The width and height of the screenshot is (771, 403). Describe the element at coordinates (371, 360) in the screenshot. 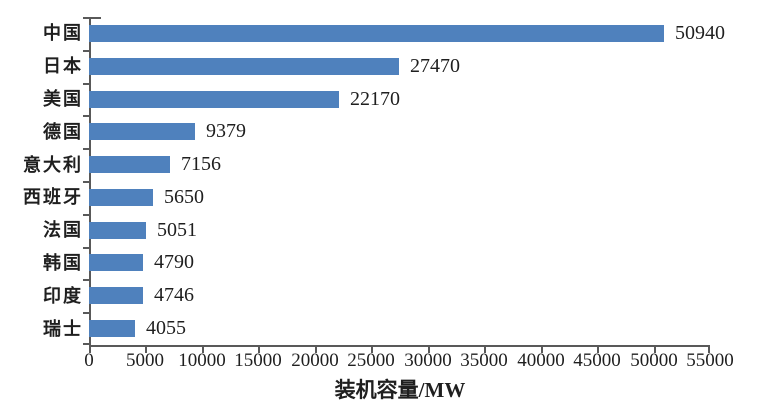

I see `x-axis-tick-label: 25000` at that location.